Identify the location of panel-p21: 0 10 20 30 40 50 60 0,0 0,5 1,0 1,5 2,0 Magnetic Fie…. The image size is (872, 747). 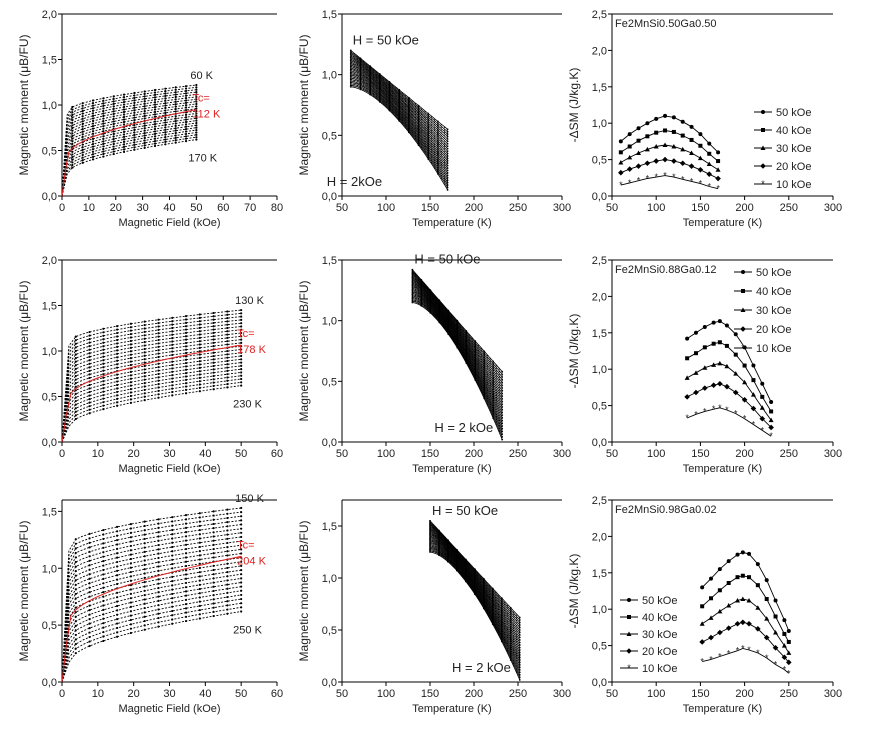
(150, 365).